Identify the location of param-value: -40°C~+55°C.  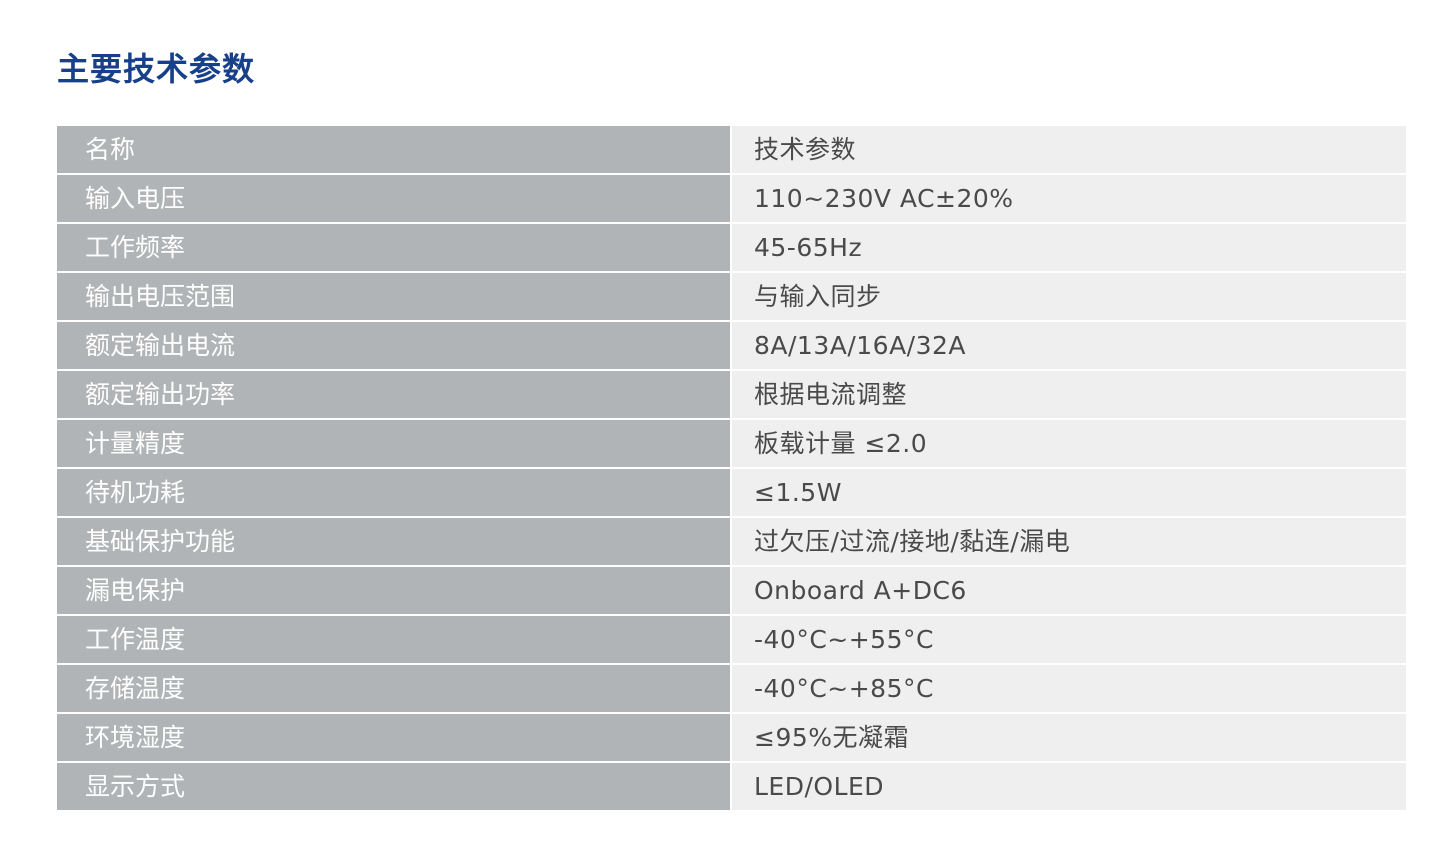
(1069, 639).